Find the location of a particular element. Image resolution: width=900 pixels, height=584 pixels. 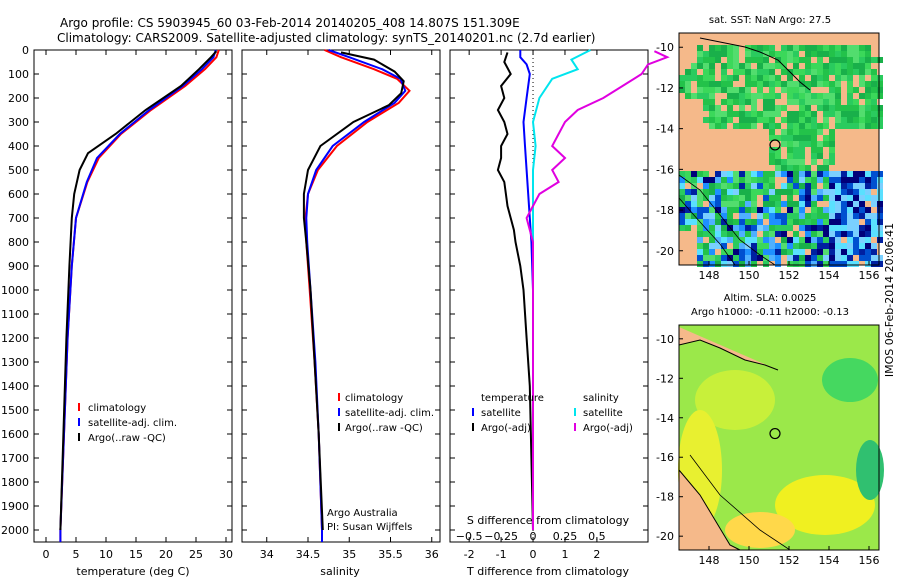

x-tick-label: 20 is located at coordinates (166, 554).